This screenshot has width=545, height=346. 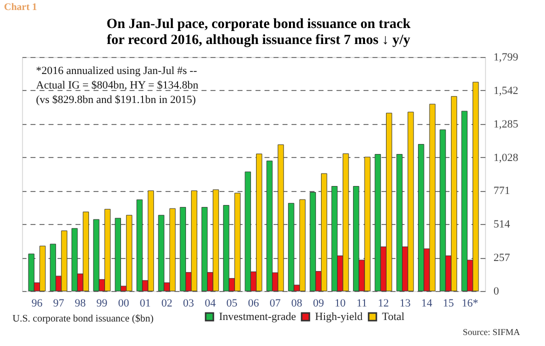 What do you see at coordinates (427, 304) in the screenshot?
I see `x-tick-label: 14` at bounding box center [427, 304].